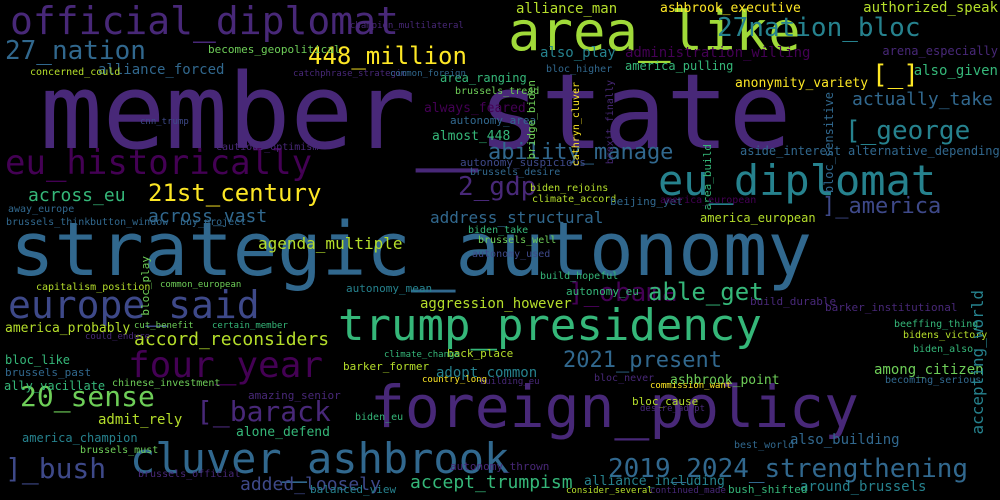 The height and width of the screenshot is (500, 1000). What do you see at coordinates (665, 401) in the screenshot?
I see `word-bloc-cause: bloc_cause` at bounding box center [665, 401].